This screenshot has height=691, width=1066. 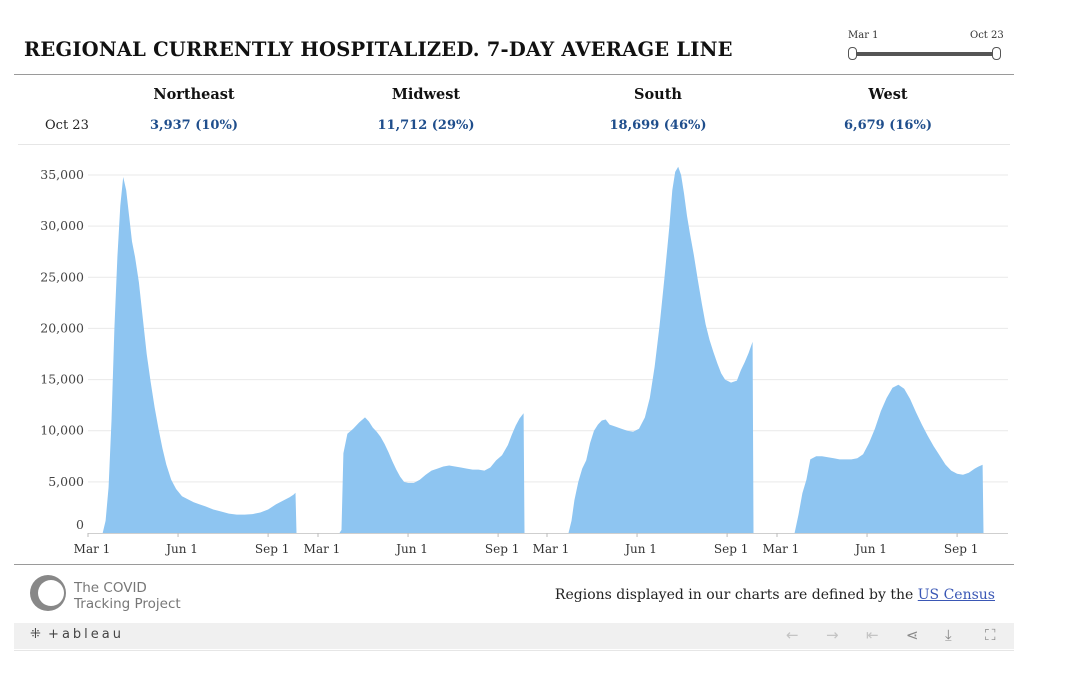 What do you see at coordinates (658, 94) in the screenshot?
I see `region-name-south: South` at bounding box center [658, 94].